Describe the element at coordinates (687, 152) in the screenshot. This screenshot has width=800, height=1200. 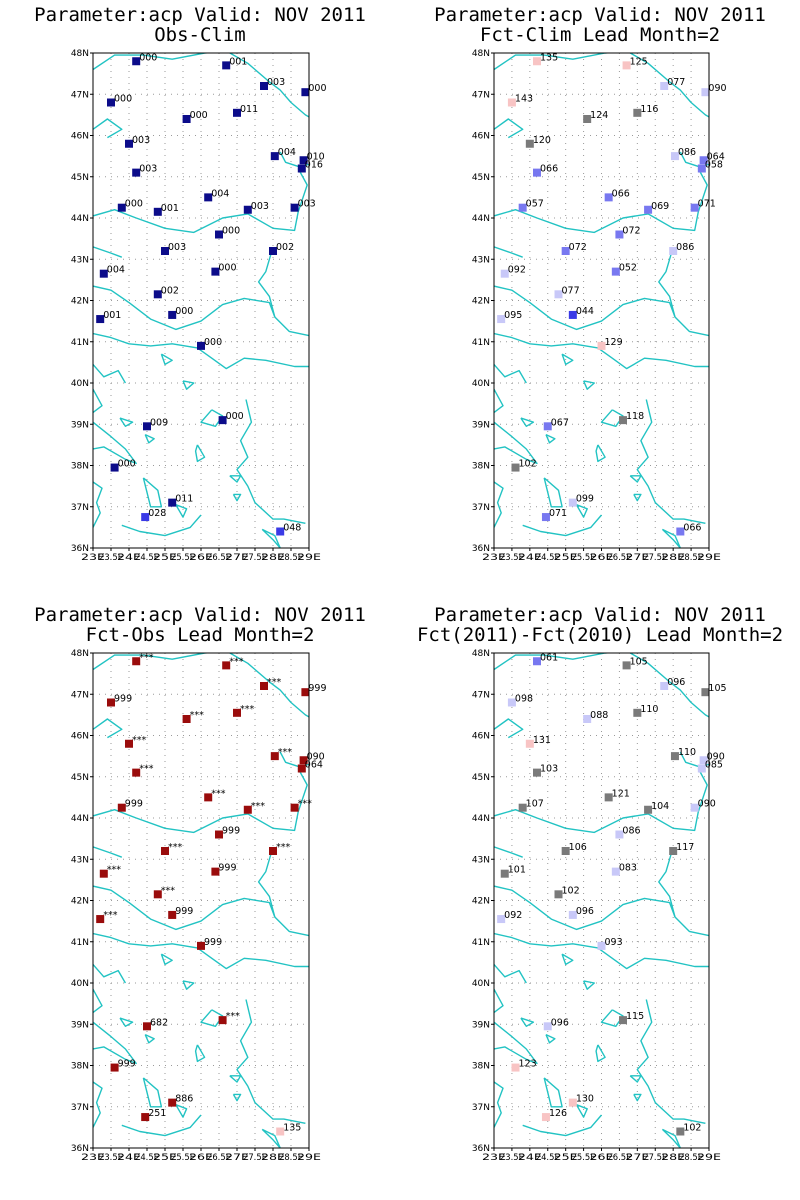
I see `station-value-label: 086` at that location.